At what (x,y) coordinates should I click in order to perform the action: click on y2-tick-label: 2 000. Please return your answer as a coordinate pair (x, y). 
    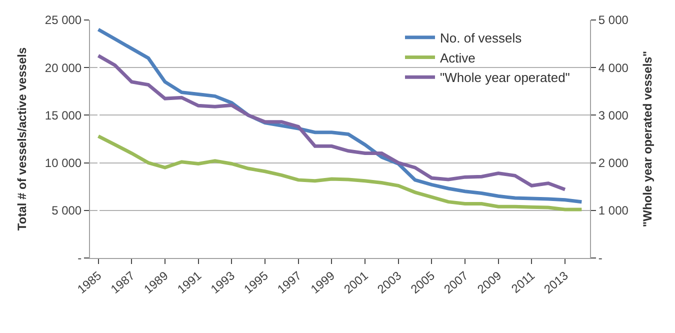
    Looking at the image, I should click on (613, 163).